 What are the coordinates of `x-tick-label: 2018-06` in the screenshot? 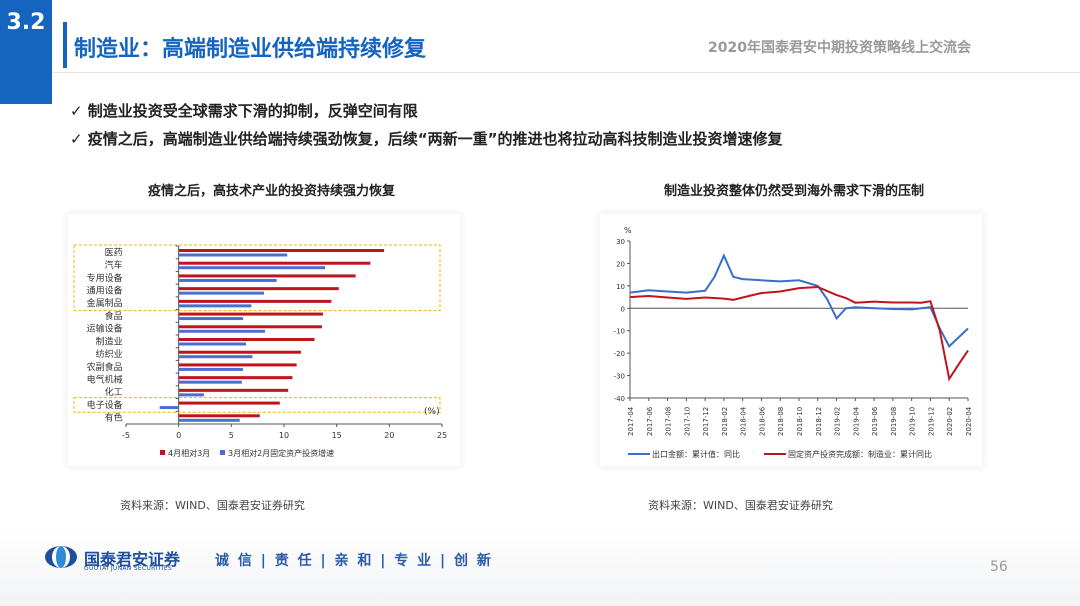 It's located at (762, 421).